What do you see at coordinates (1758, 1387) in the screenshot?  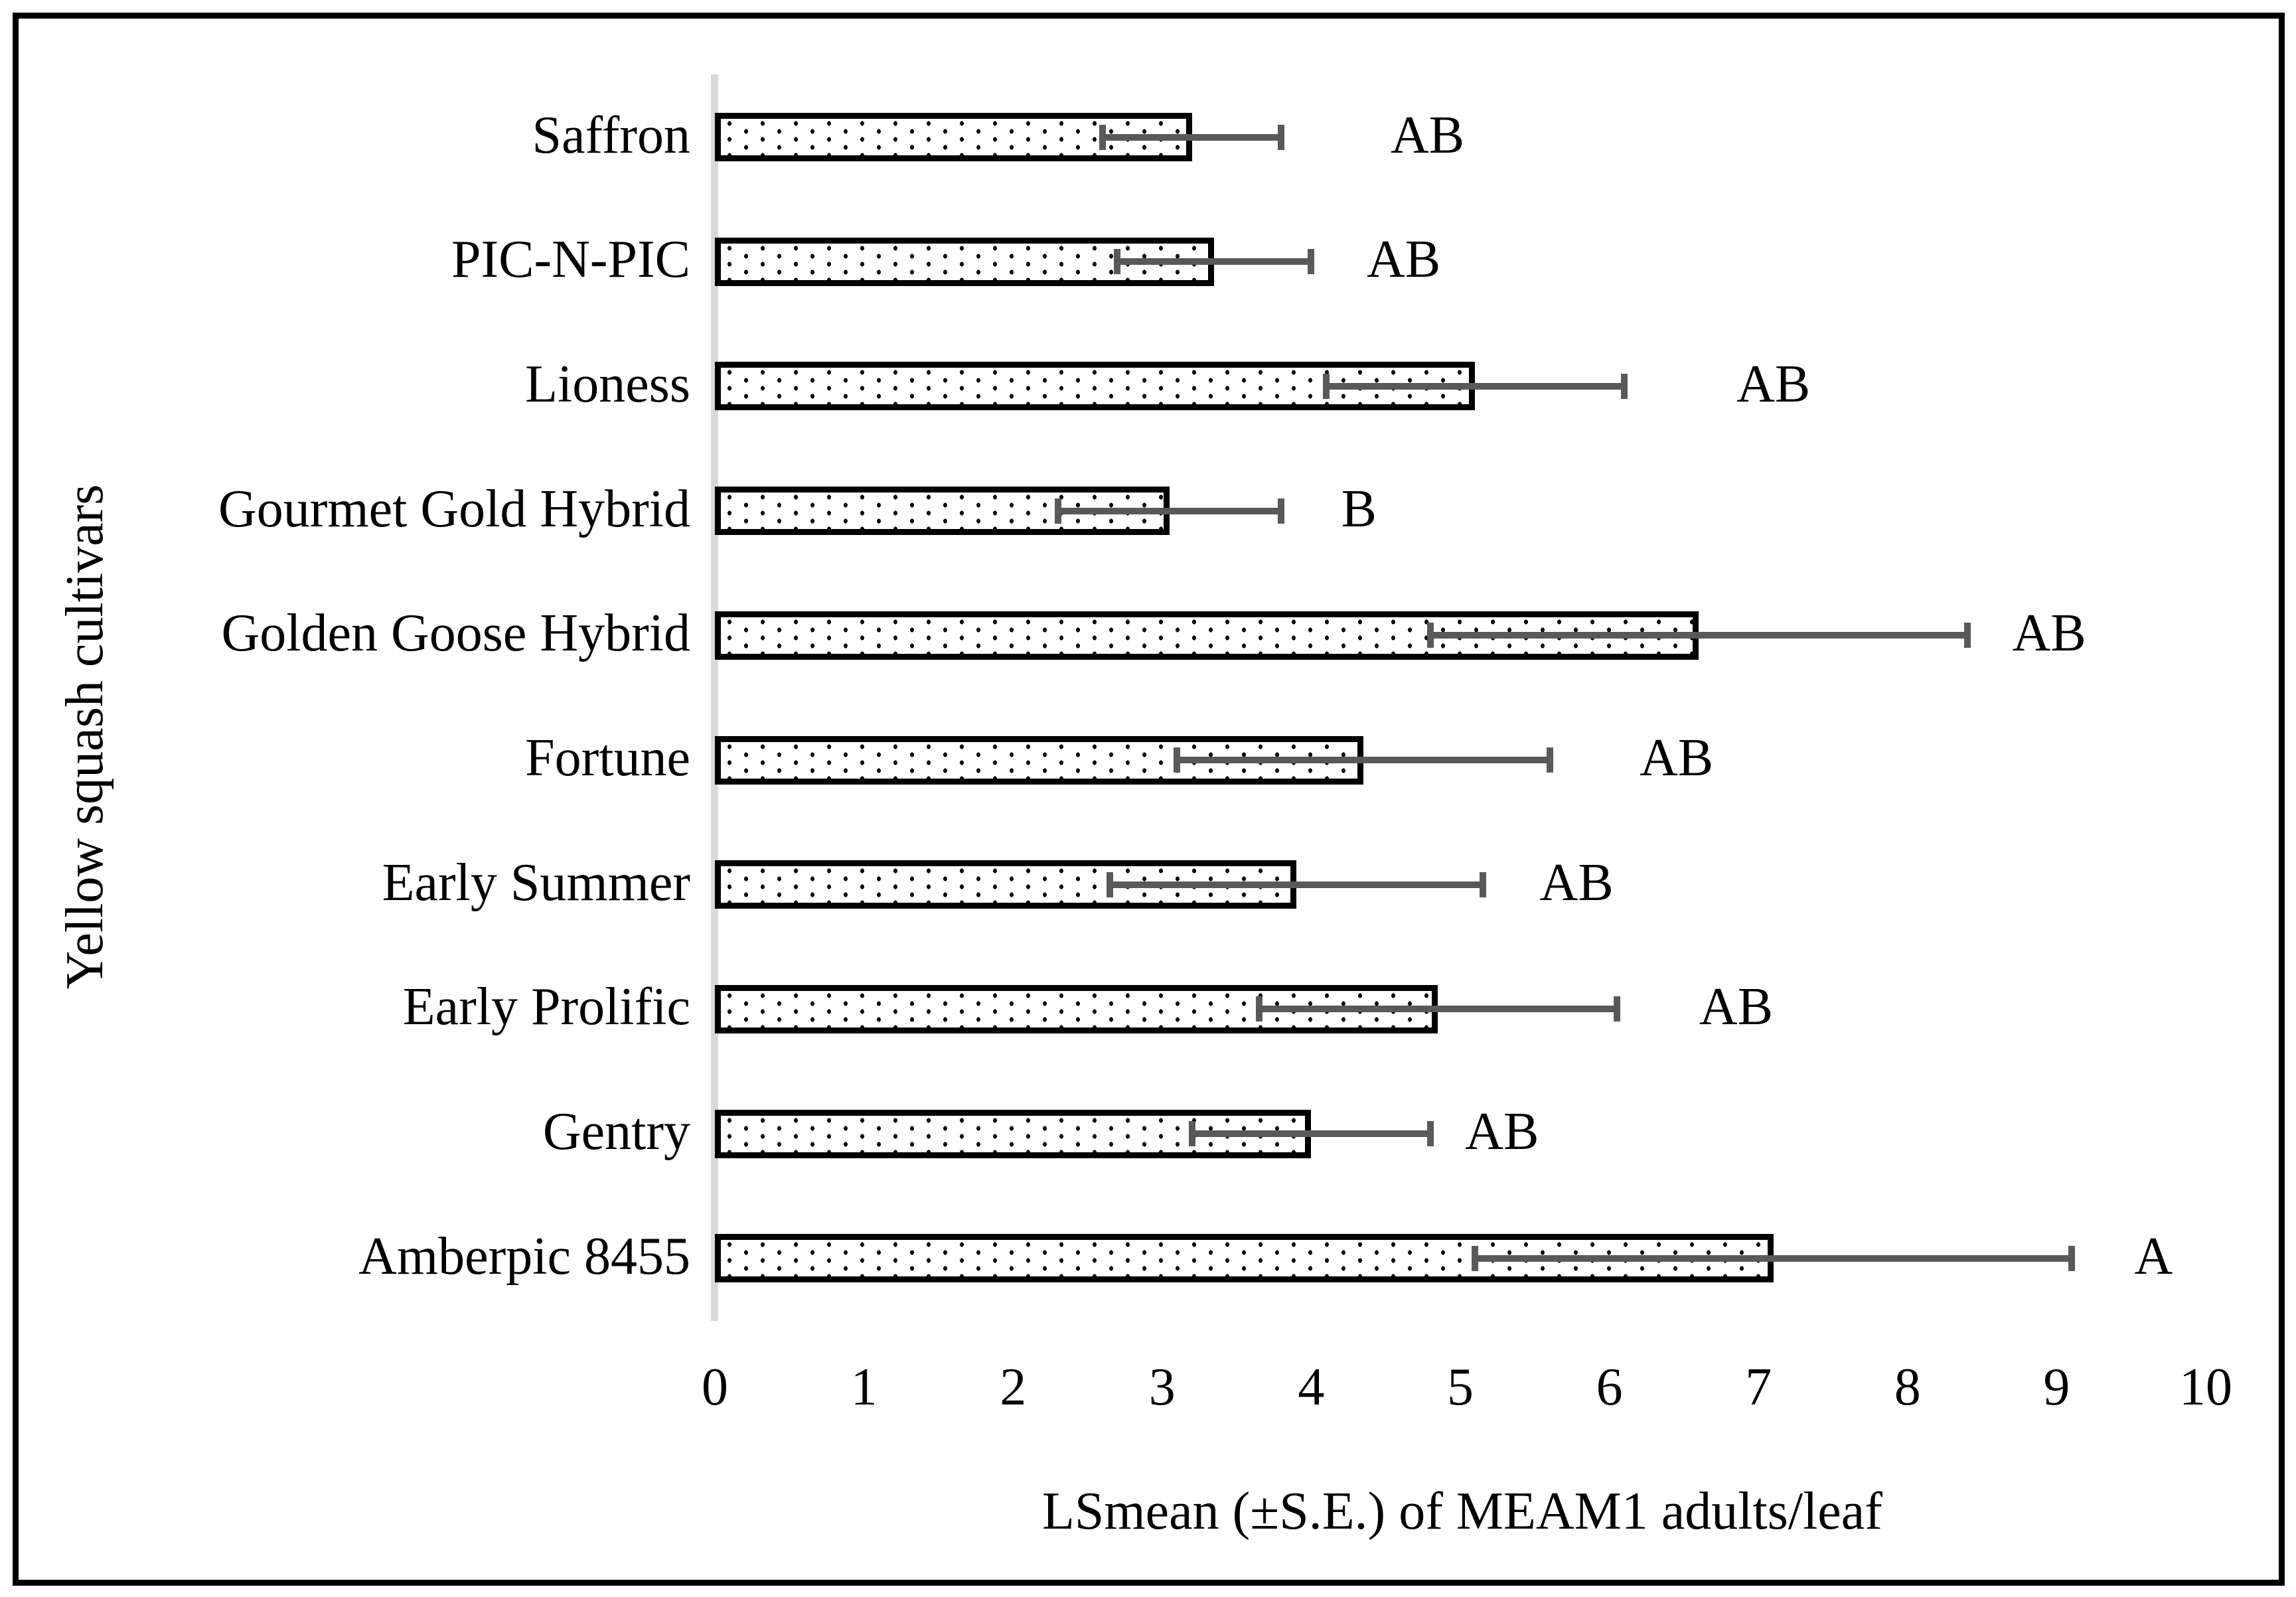 I see `x-tick-label: 7` at bounding box center [1758, 1387].